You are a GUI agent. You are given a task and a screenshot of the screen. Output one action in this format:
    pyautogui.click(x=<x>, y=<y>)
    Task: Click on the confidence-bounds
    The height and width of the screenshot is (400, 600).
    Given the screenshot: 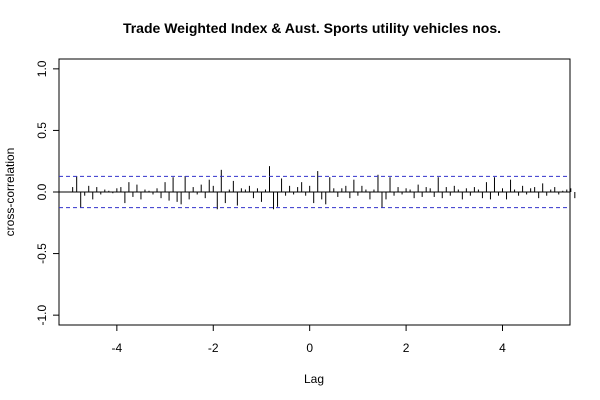 What is the action you would take?
    pyautogui.click(x=314, y=192)
    